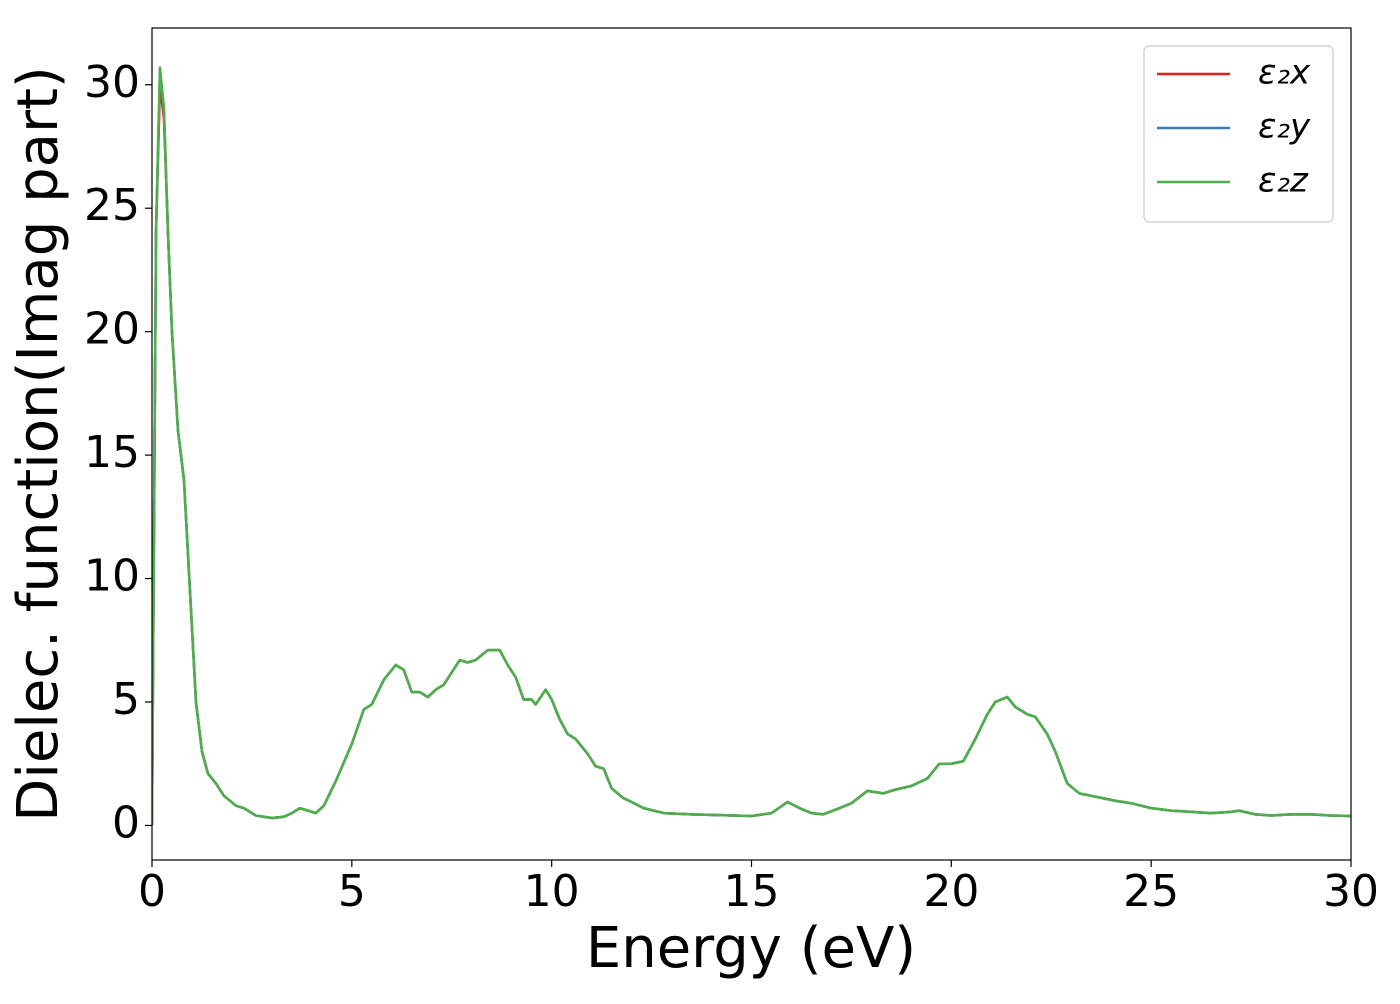  I want to click on legend-label: ε₂x, so click(1284, 73).